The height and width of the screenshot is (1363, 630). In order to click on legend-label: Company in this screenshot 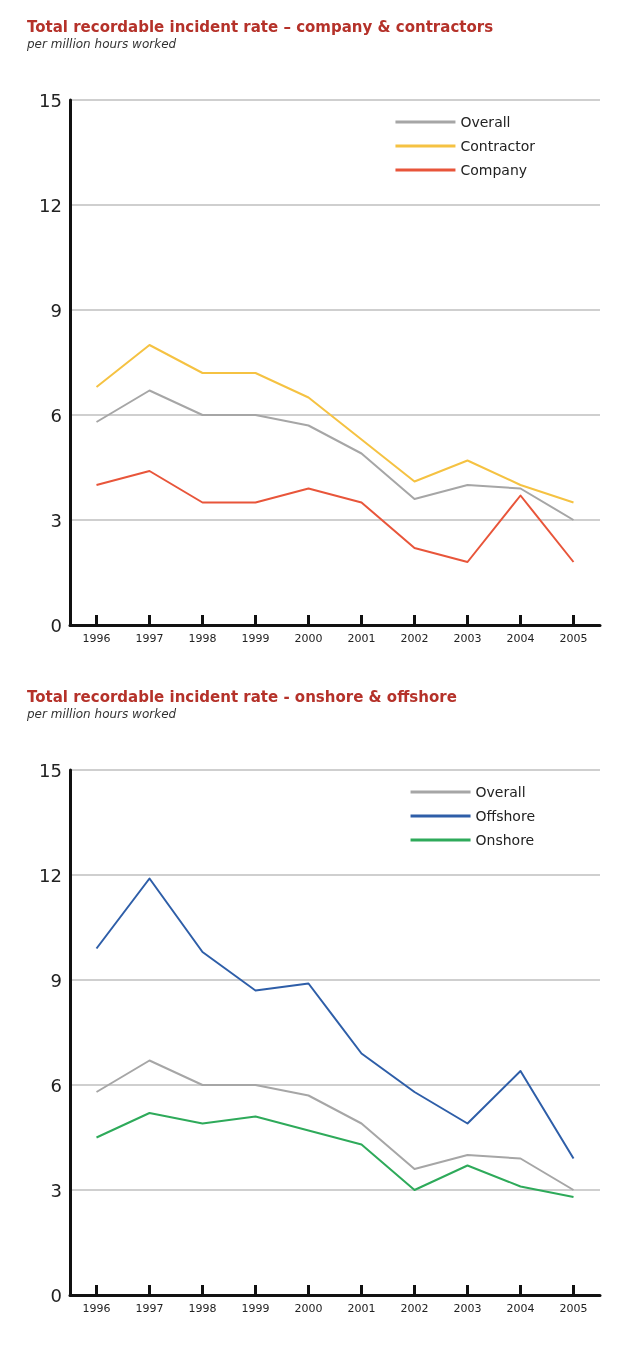, I will do `click(494, 170)`.